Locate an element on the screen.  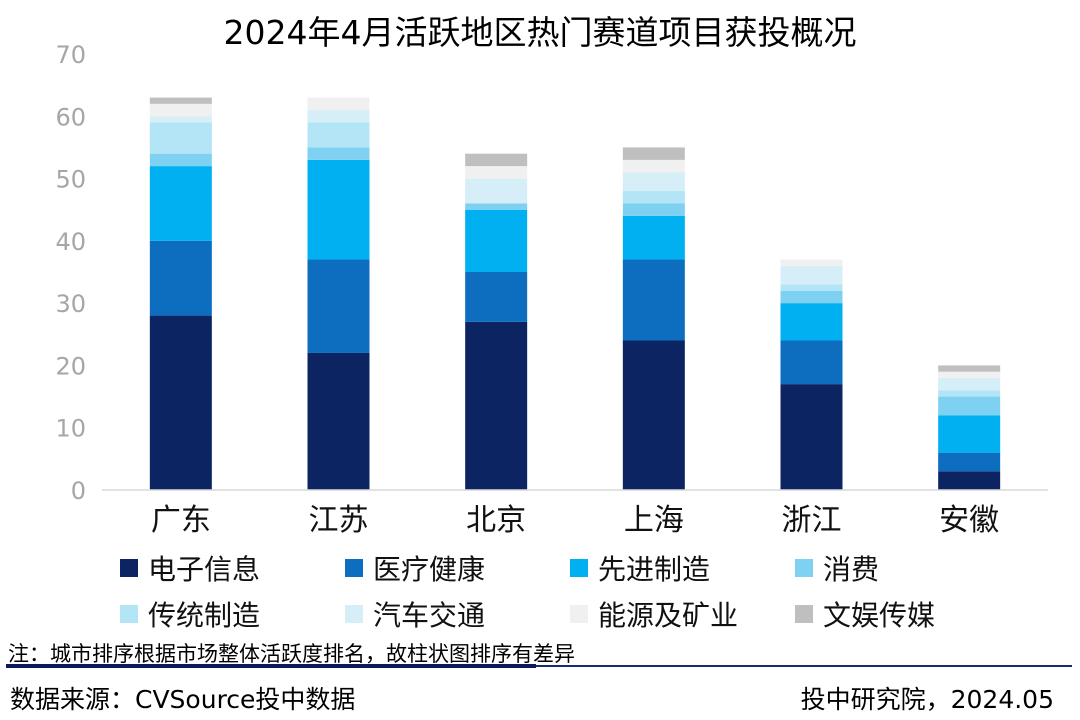
bar-segment-上海-能源及矿业 is located at coordinates (653, 166).